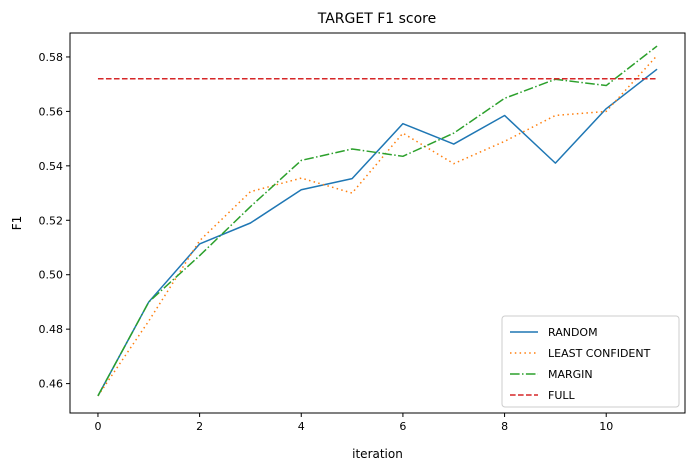 Image resolution: width=700 pixels, height=470 pixels. Describe the element at coordinates (97, 426) in the screenshot. I see `x-tick-label: 0` at that location.